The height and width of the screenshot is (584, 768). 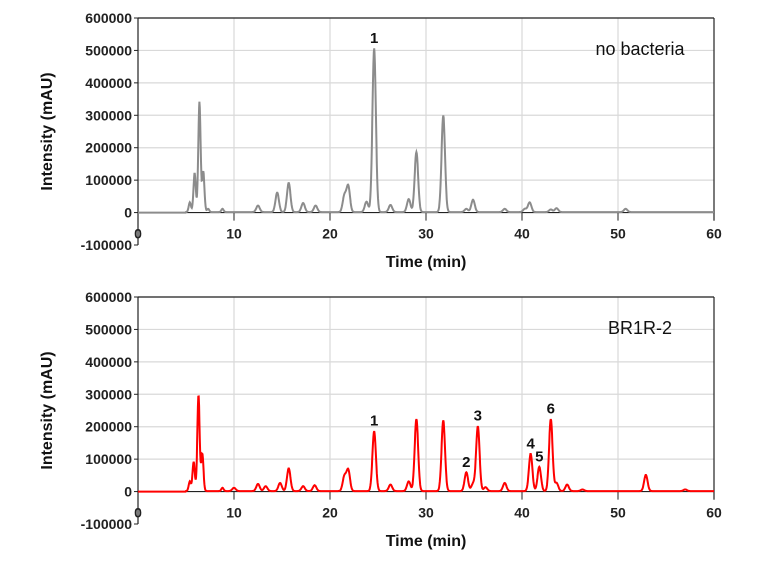 I want to click on peak-label-4: 4, so click(x=530, y=443).